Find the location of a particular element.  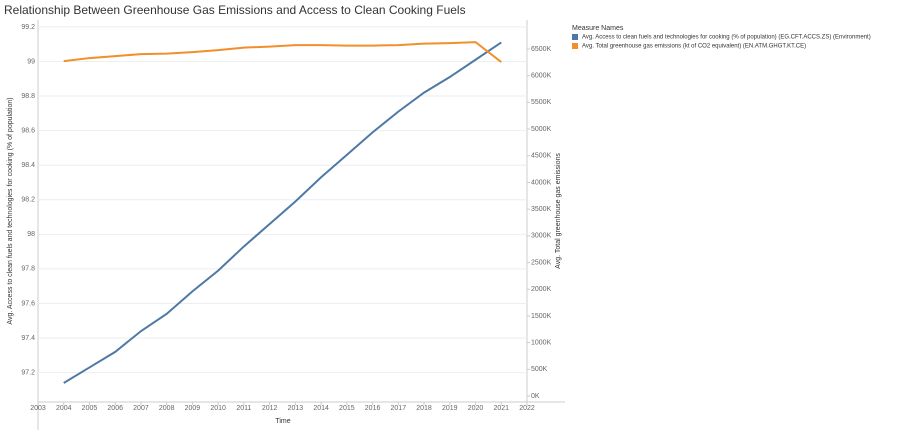

x-tick-label: 2006 is located at coordinates (115, 408).